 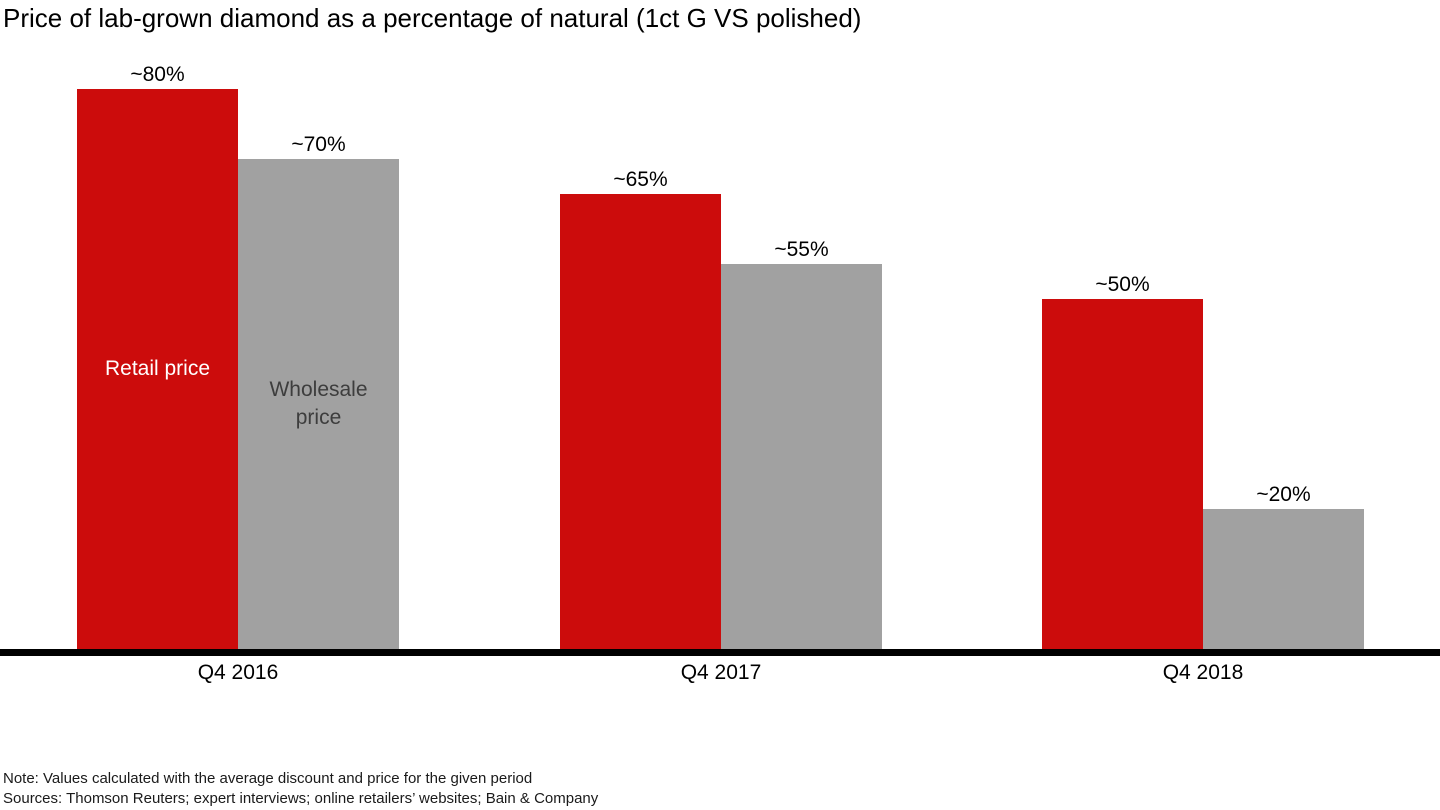 I want to click on bar-retail-price-q4-2017, so click(x=640, y=421).